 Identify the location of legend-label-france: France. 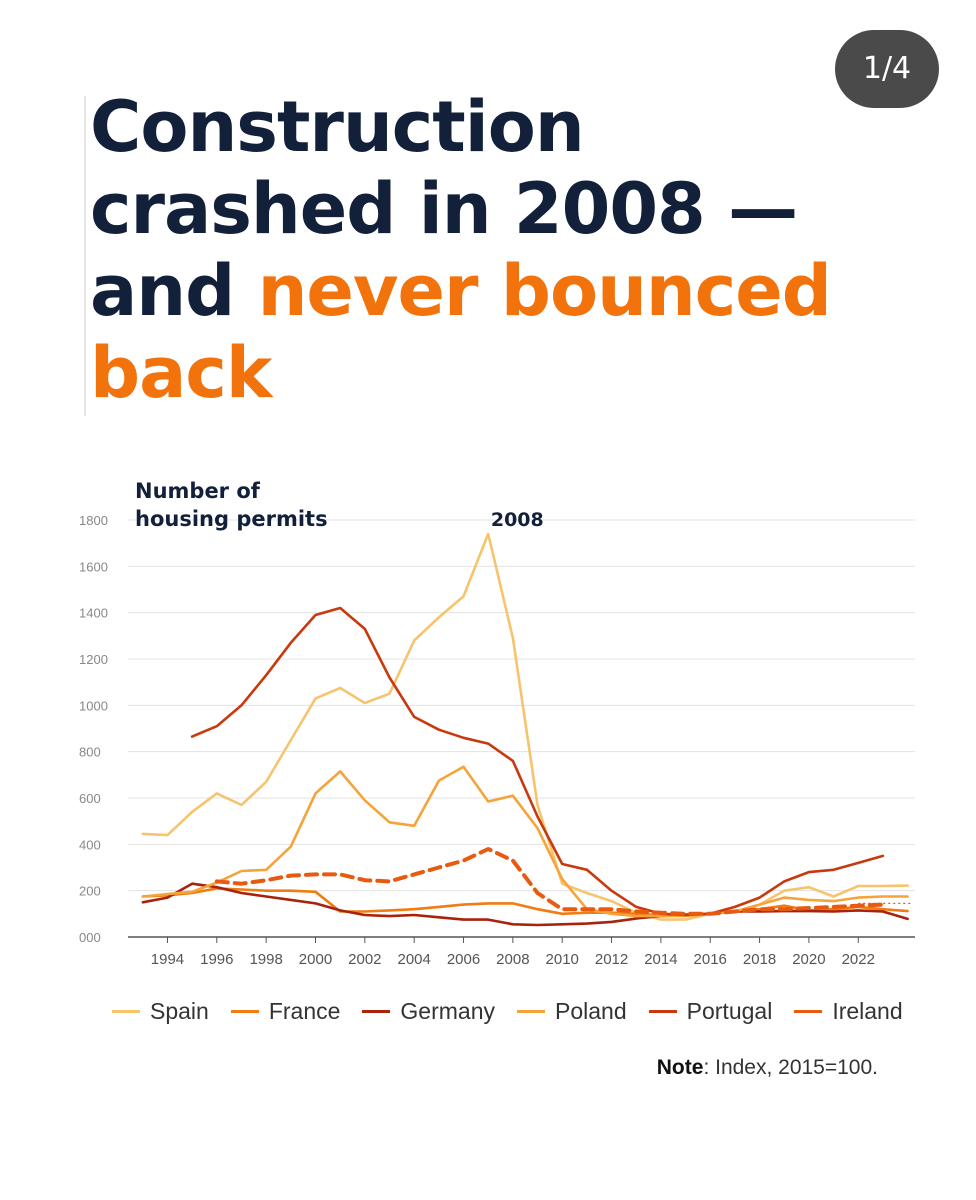
(304, 1010).